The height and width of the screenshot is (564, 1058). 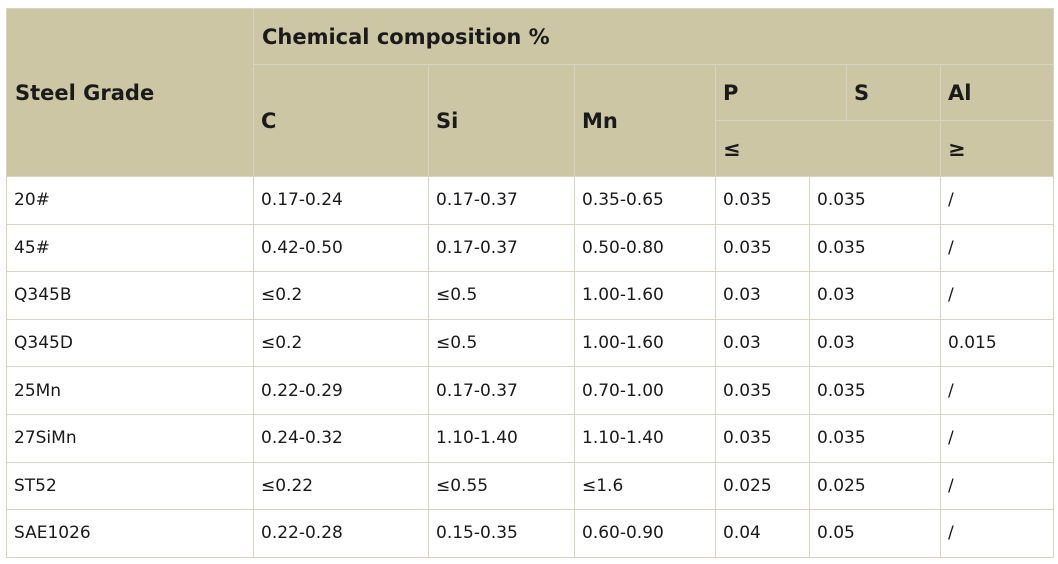 I want to click on c-cell: 0.22-0.28, so click(x=341, y=533).